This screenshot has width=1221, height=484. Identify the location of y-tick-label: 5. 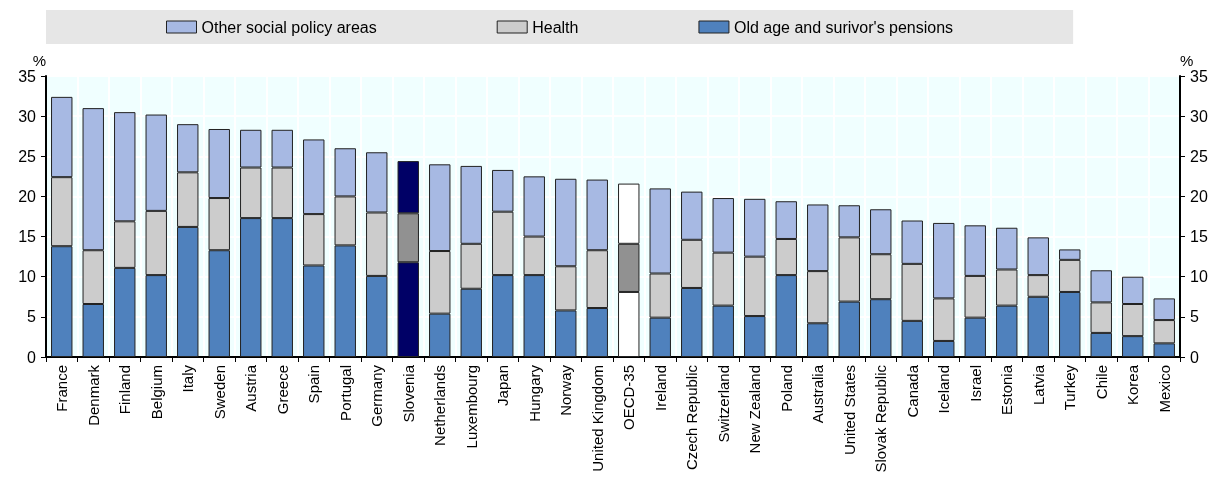
(32, 317).